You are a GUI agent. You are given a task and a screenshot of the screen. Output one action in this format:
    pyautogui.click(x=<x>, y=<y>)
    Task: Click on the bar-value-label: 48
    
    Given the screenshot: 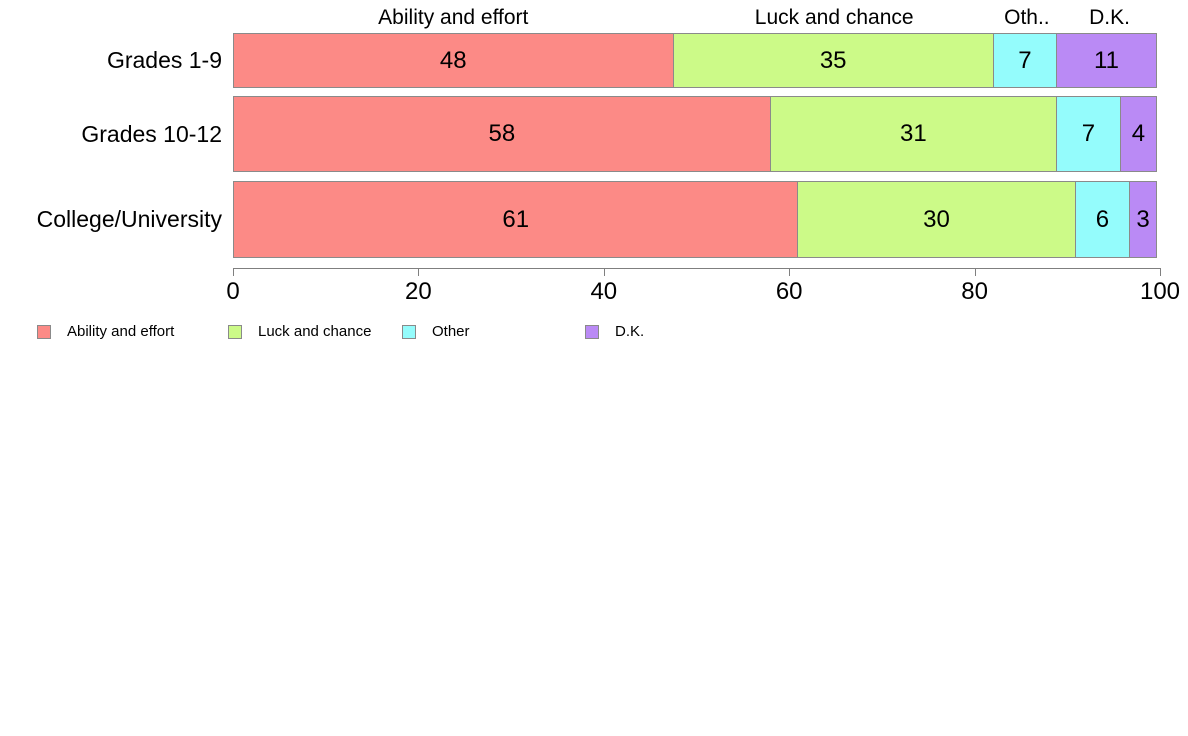 What is the action you would take?
    pyautogui.click(x=453, y=60)
    